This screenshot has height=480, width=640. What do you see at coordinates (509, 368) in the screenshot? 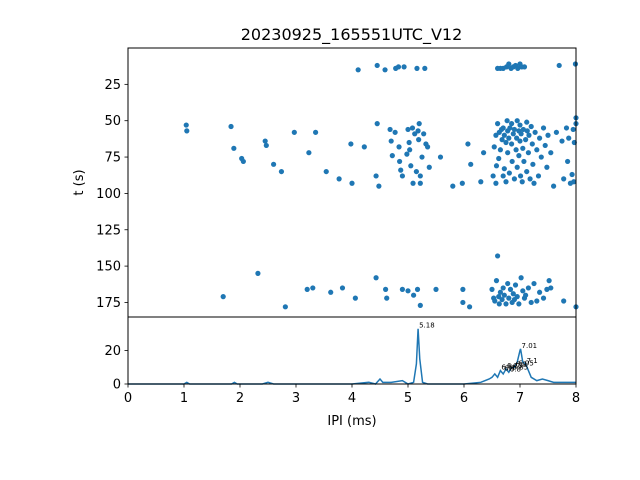
I see `peak-label-7: 6.65` at bounding box center [509, 368].